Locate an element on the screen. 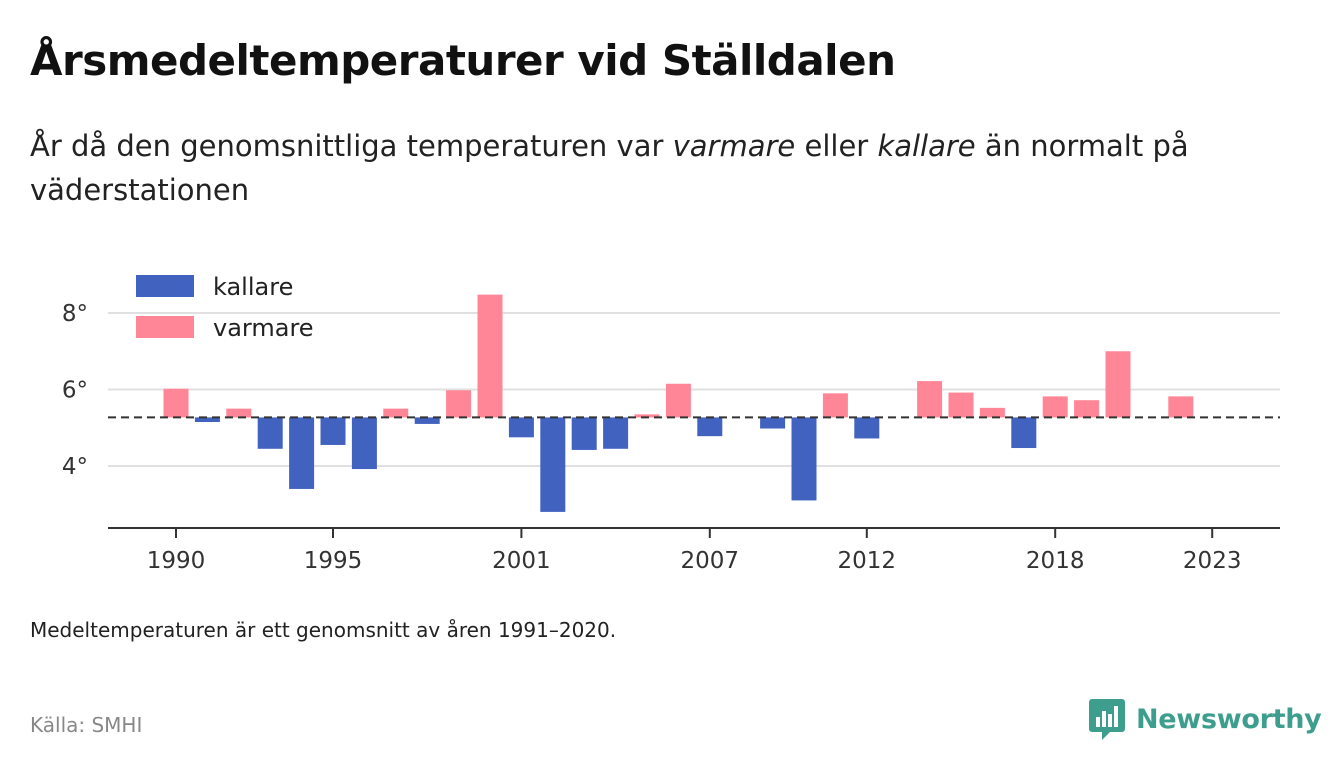  legend-label-kallare: kallare is located at coordinates (253, 287).